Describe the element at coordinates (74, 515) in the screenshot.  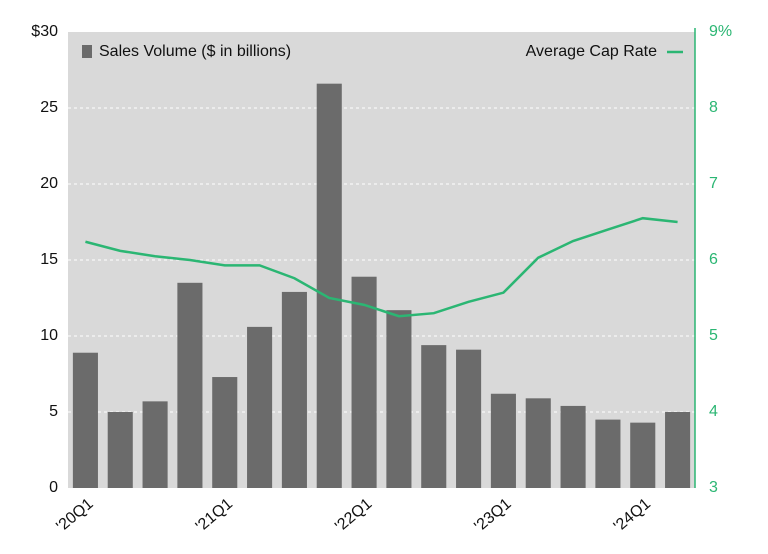
I see `x-tick-label: '20Q1` at that location.